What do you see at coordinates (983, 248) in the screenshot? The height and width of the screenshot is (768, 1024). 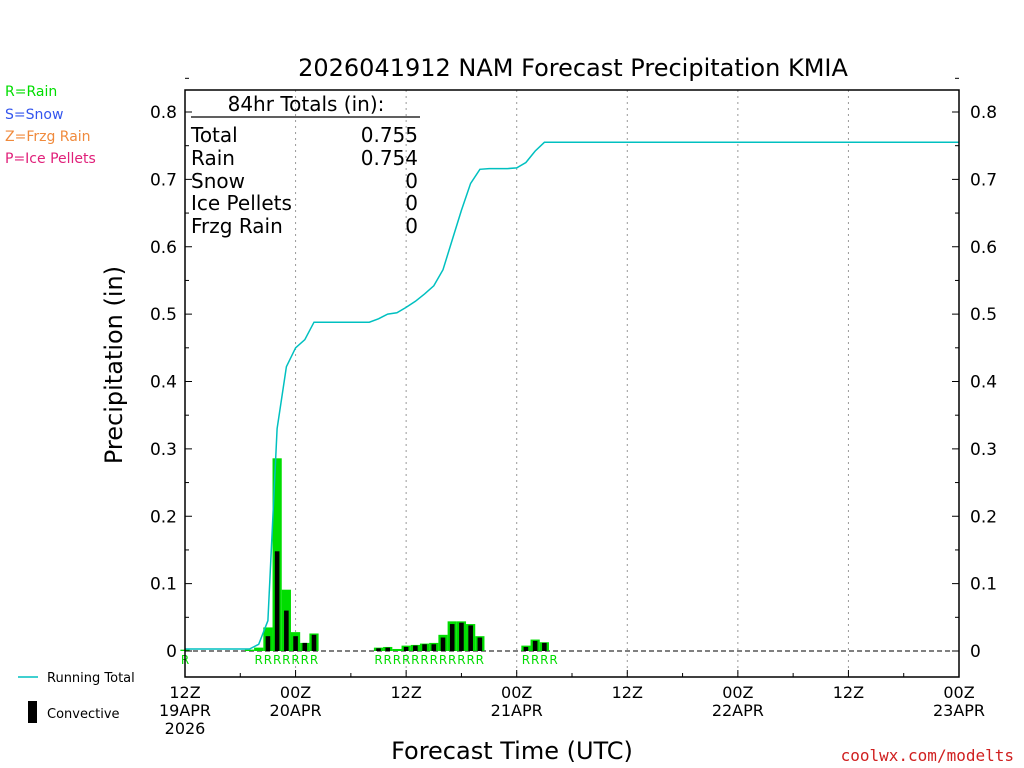 I see `y-tick-label-right: 0.6` at bounding box center [983, 248].